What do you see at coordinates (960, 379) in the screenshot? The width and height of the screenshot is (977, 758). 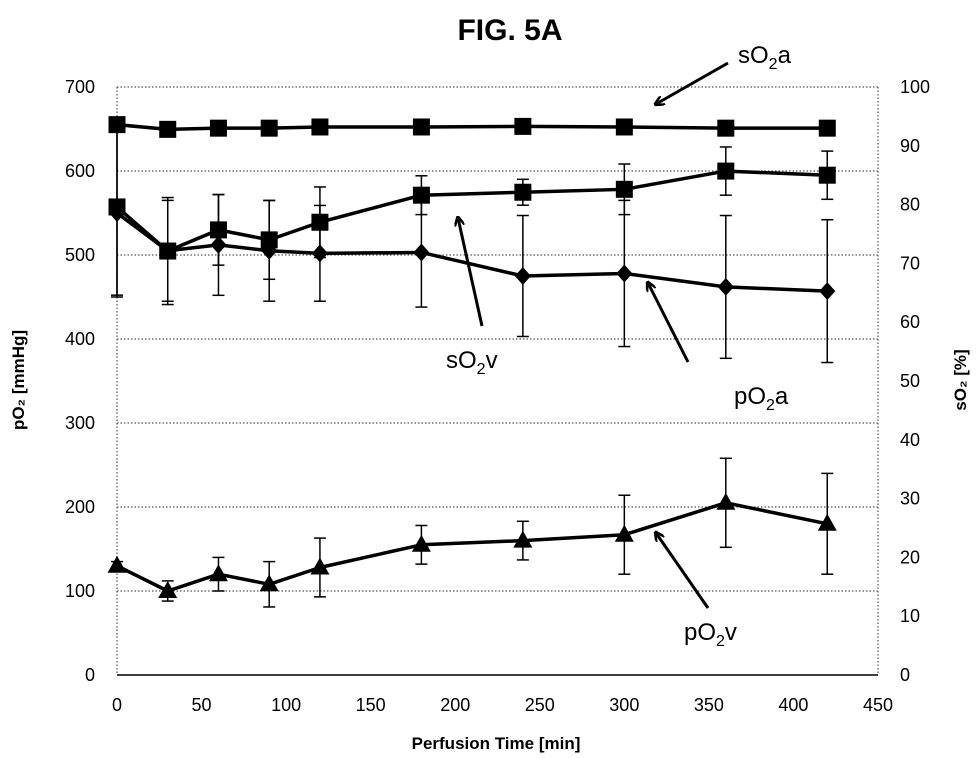 I see `y-right-axis-title: sO₂ [%]` at bounding box center [960, 379].